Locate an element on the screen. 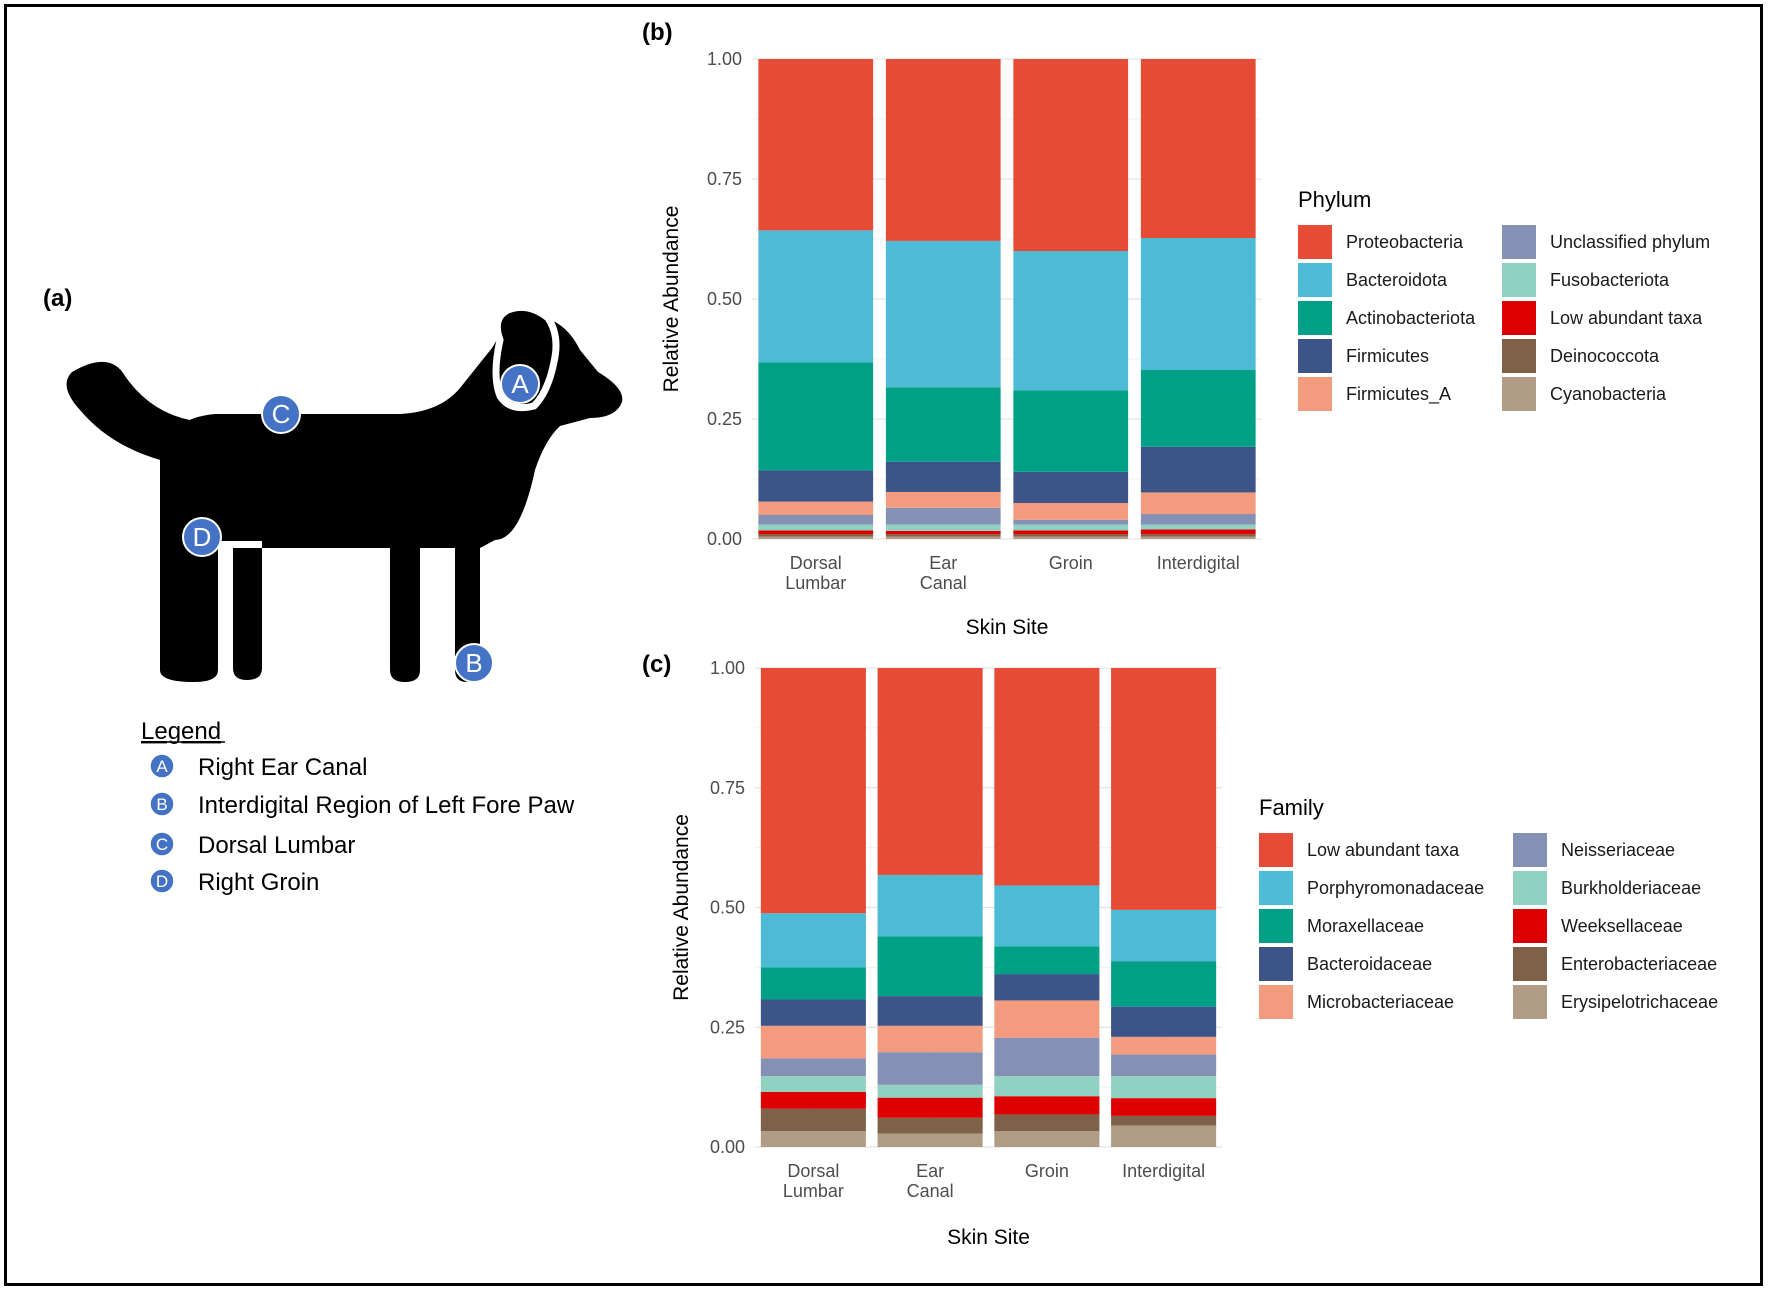 Image resolution: width=1771 pixels, height=1292 pixels. badge-d: D is located at coordinates (202, 537).